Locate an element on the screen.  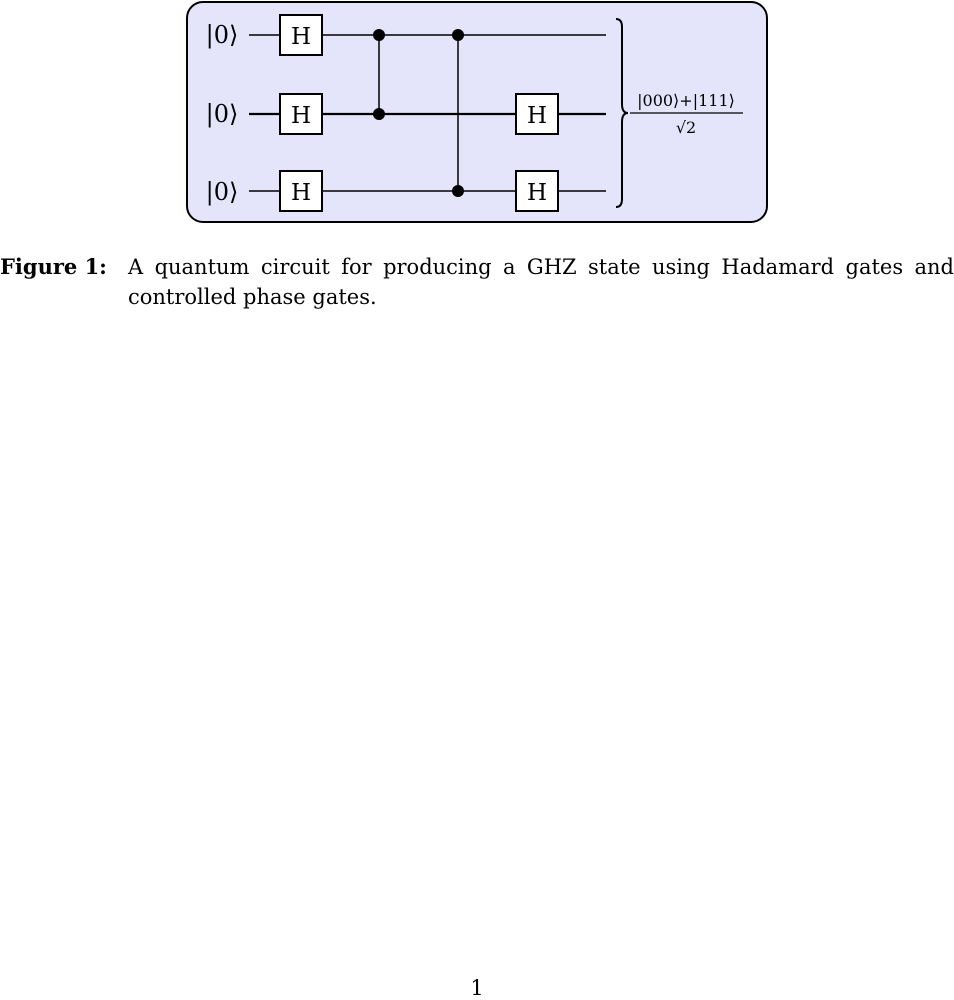
cz-control-dot-q0-b is located at coordinates (458, 35).